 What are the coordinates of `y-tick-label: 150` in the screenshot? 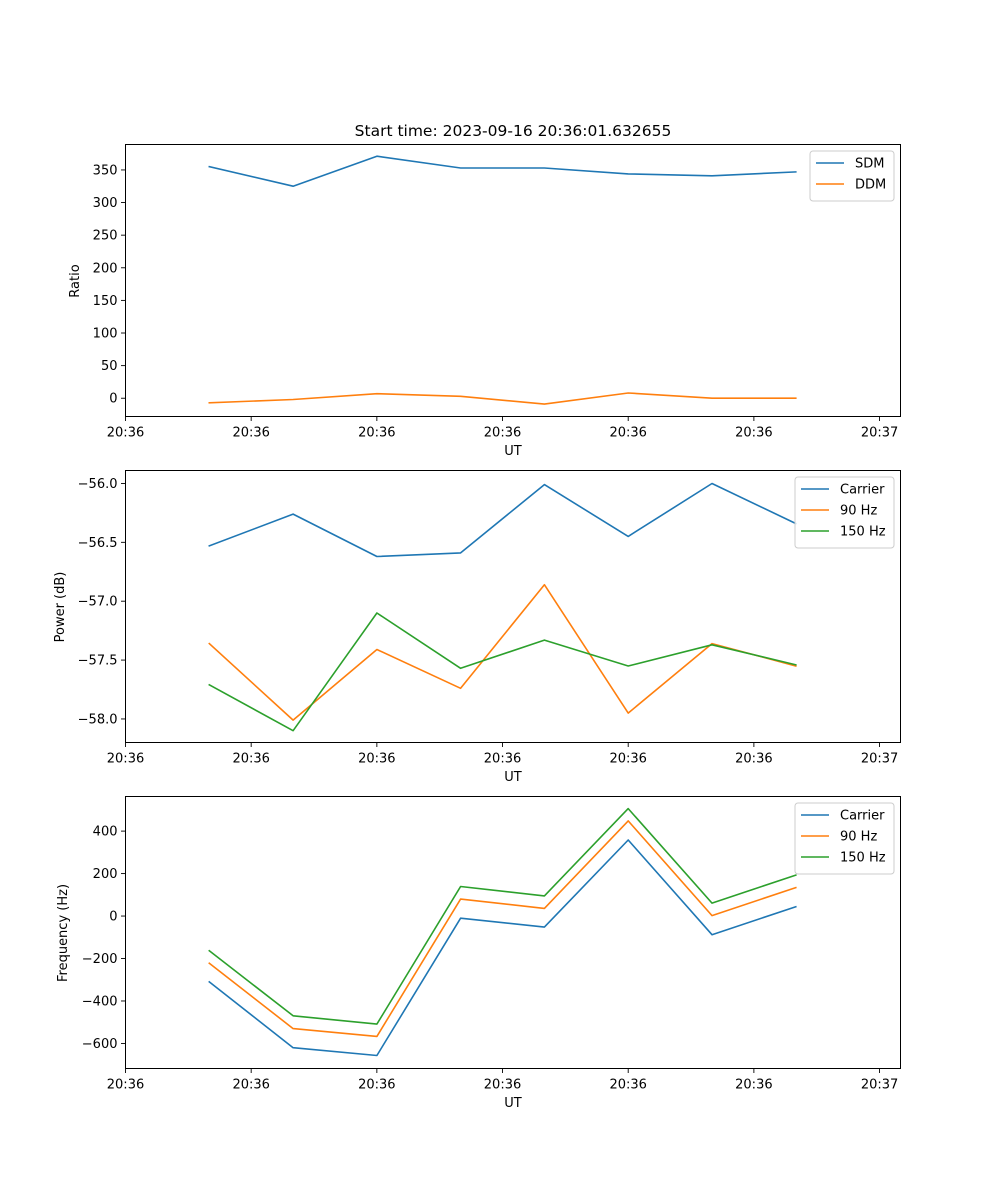 It's located at (105, 301).